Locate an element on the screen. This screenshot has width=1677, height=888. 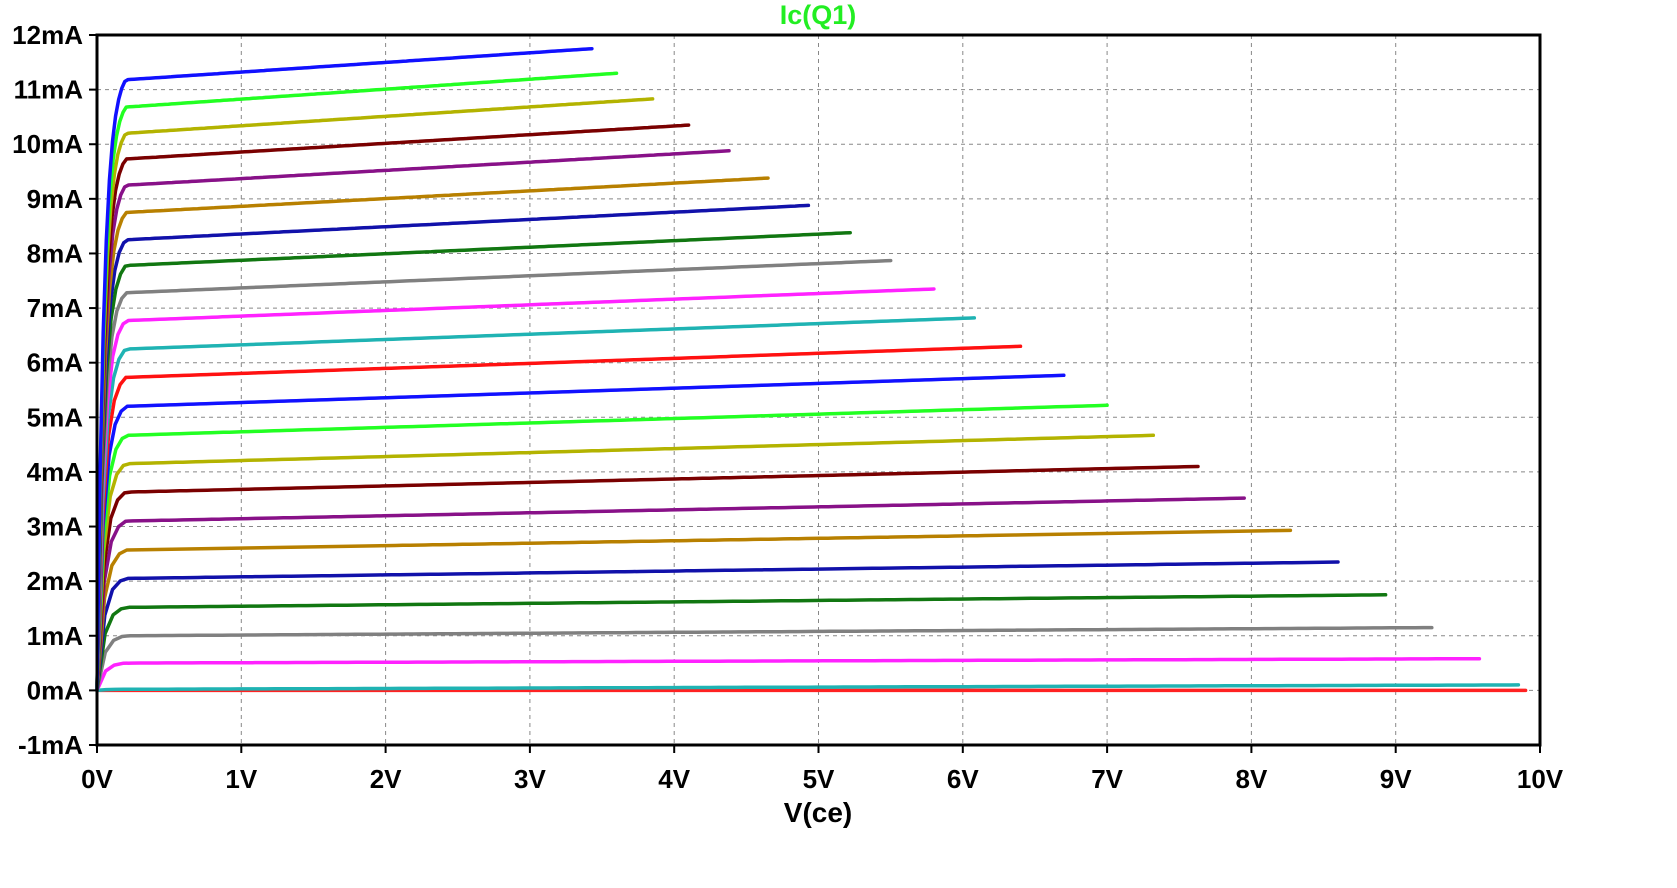
x-tick-label: 0V is located at coordinates (97, 779).